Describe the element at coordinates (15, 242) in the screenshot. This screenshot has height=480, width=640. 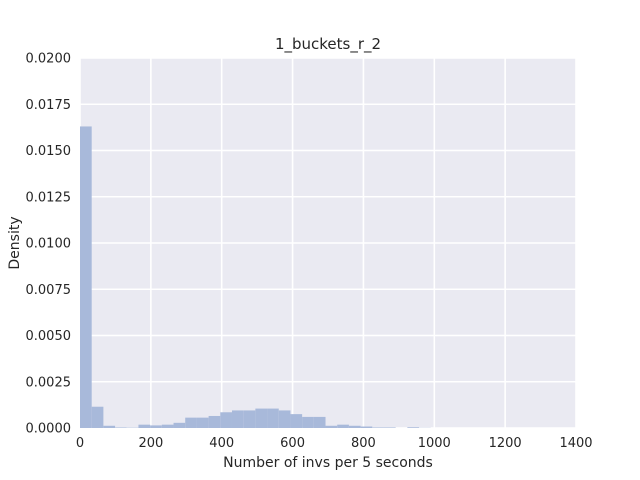
I see `y-axis-label: Density` at that location.